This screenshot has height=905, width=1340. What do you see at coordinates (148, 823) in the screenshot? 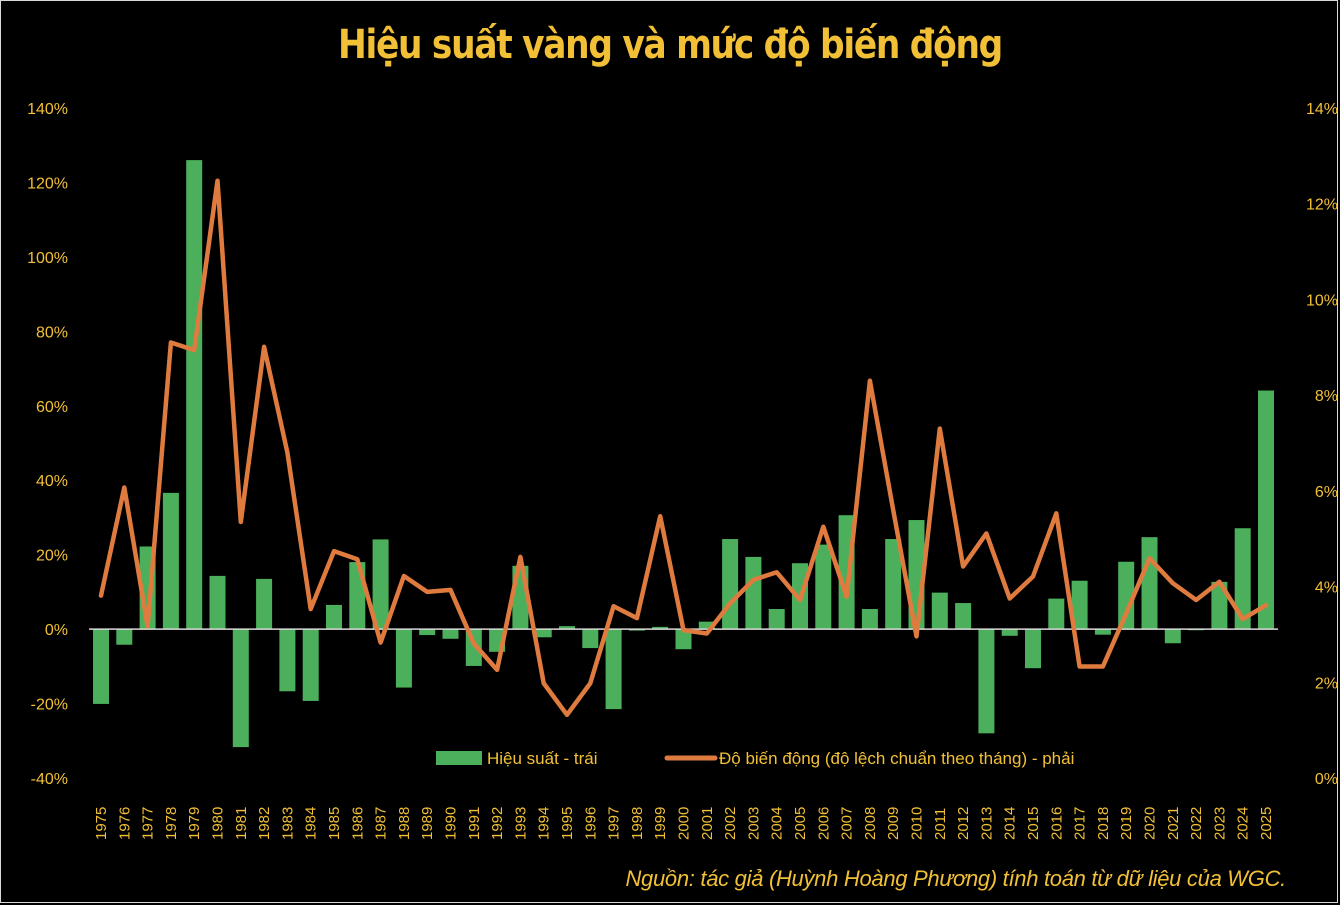
I see `x-axis-label: 1977` at bounding box center [148, 823].